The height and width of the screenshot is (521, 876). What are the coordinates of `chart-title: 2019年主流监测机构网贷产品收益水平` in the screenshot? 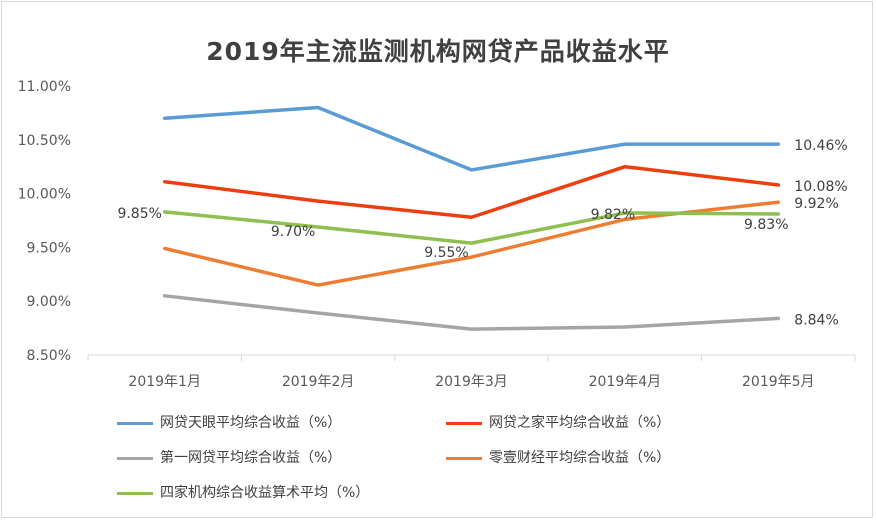 It's located at (438, 51).